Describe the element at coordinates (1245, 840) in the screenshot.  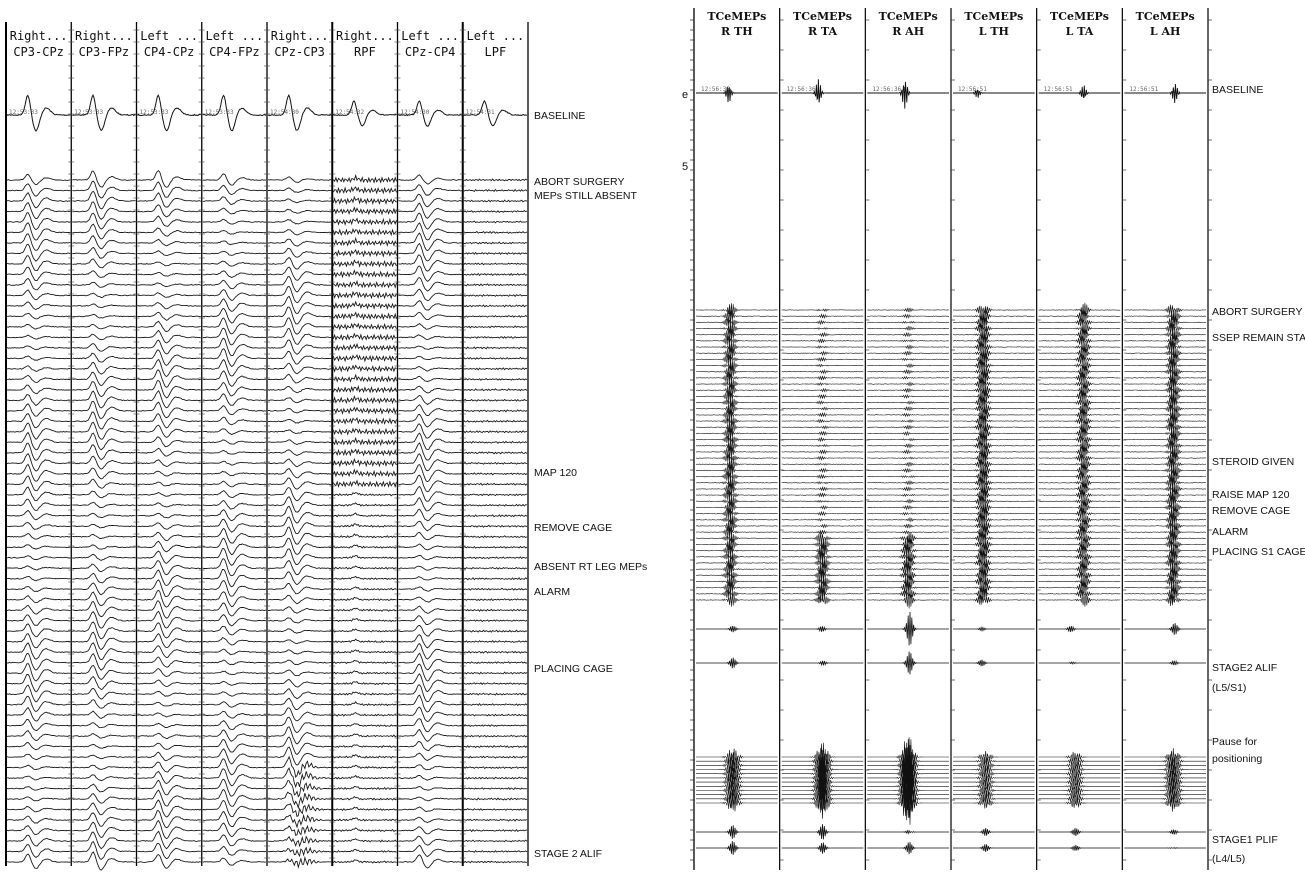
I see `tcemep-event-annotation: STAGE1 PLIF` at that location.